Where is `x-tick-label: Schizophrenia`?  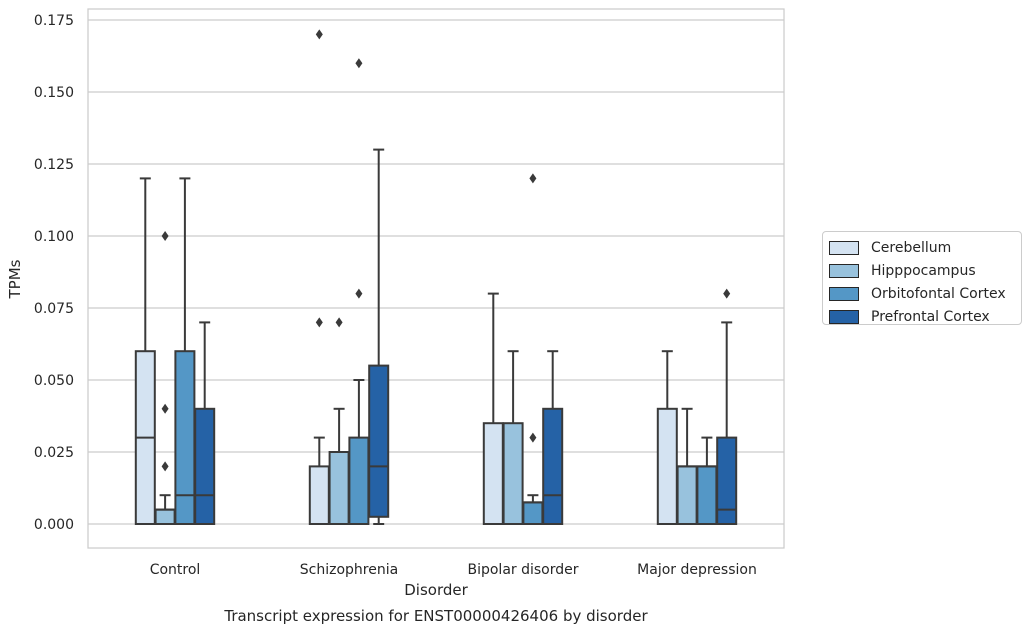
x-tick-label: Schizophrenia is located at coordinates (349, 570).